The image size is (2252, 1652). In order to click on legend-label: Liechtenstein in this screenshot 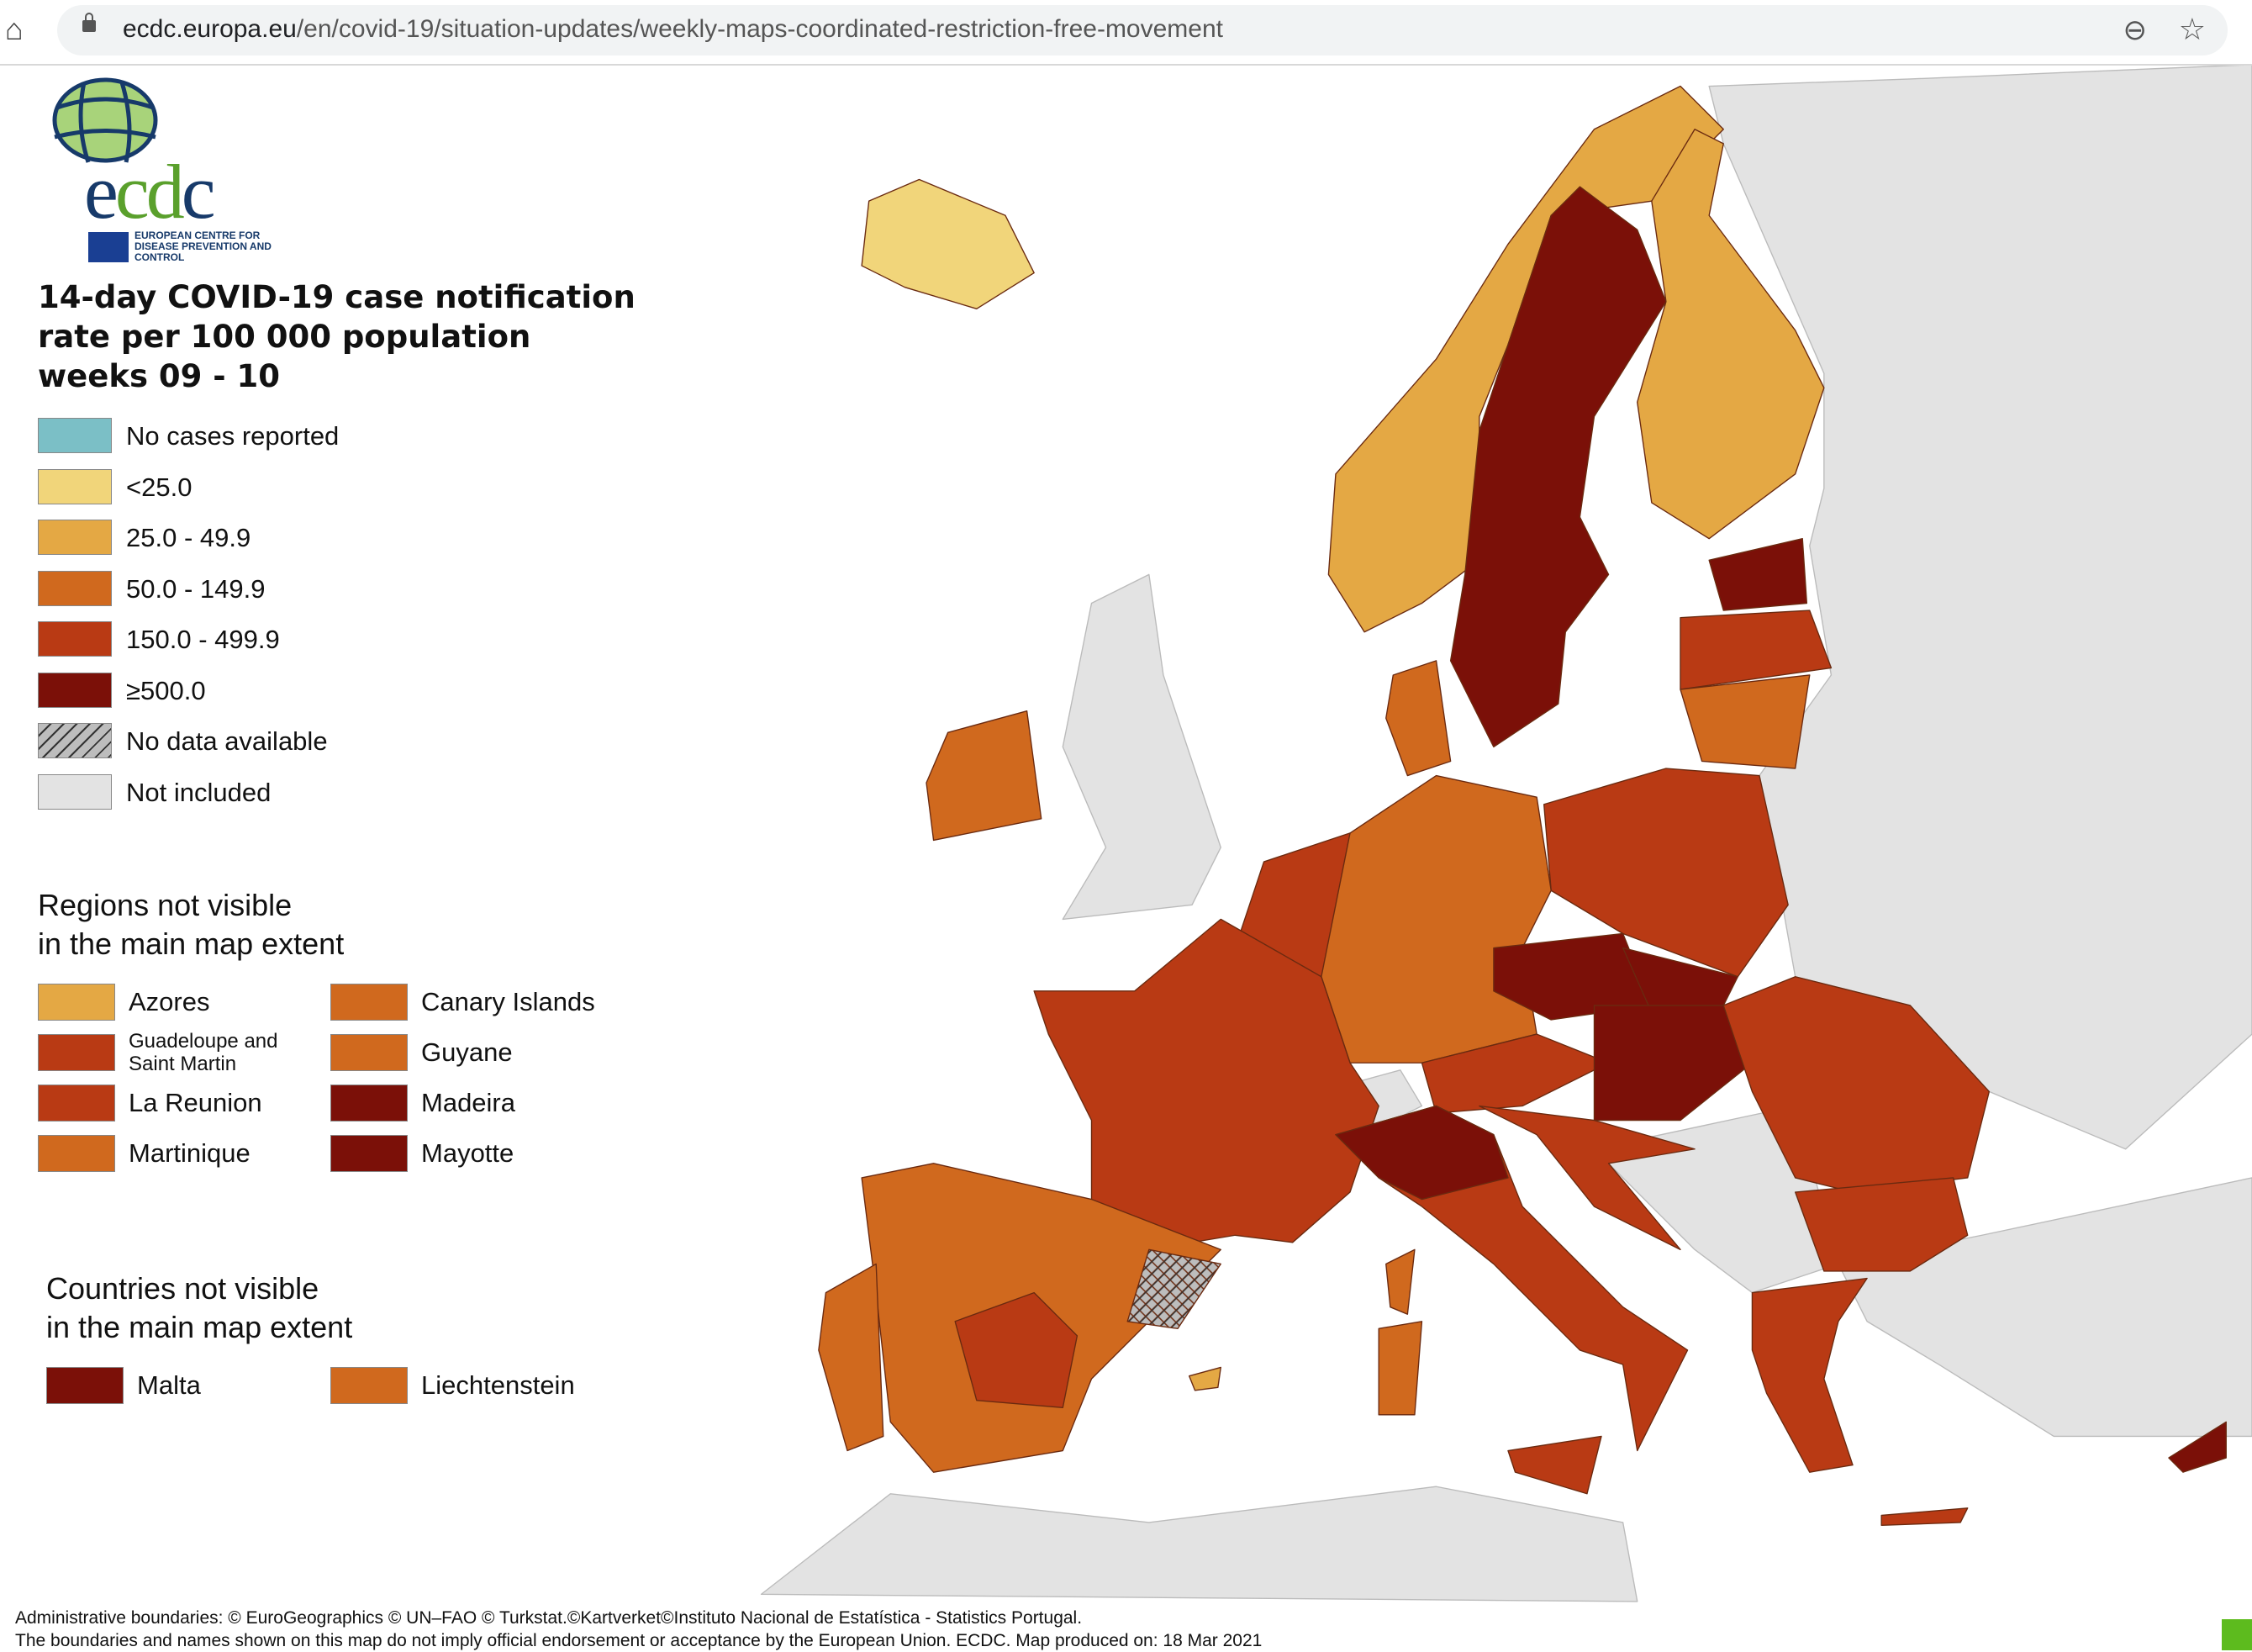, I will do `click(498, 1385)`.